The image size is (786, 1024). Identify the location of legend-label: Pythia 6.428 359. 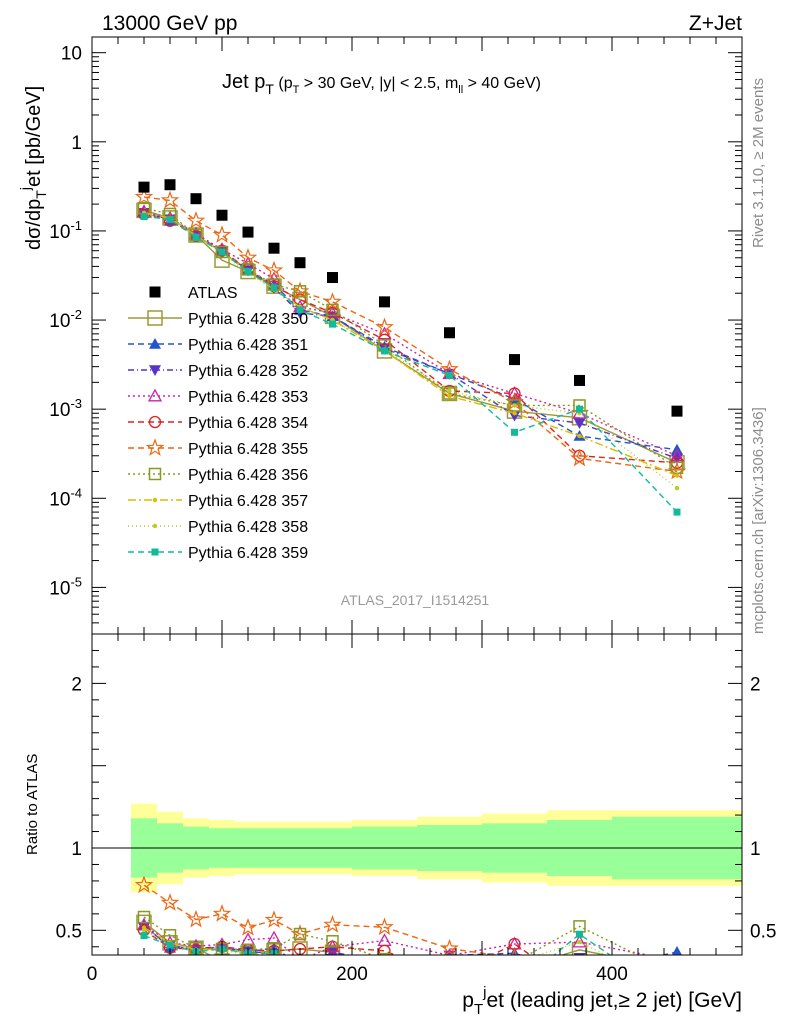
(248, 553).